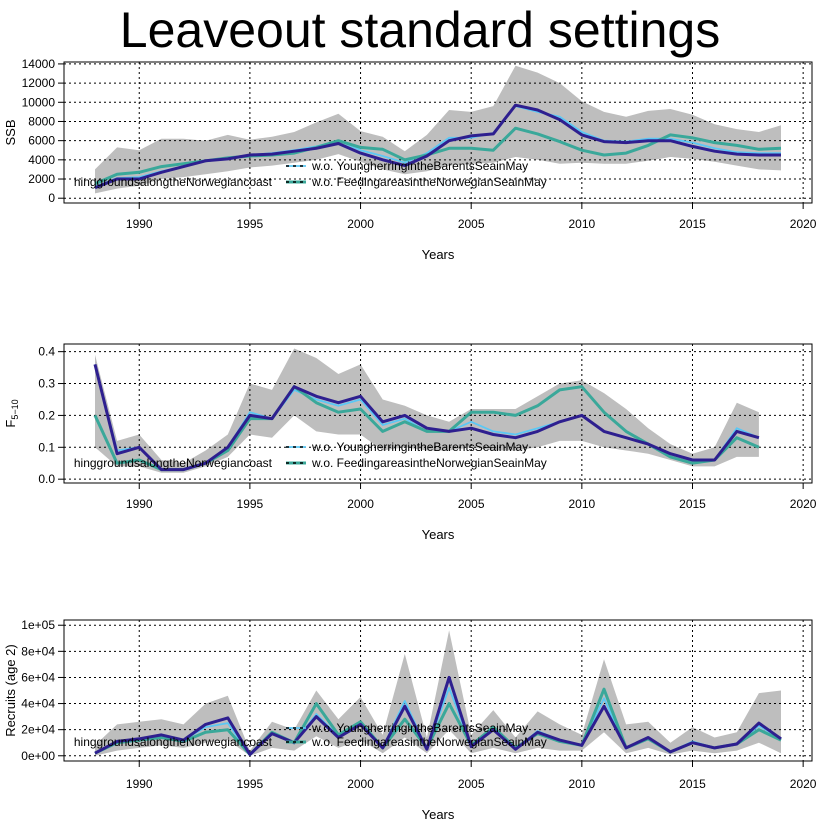 The width and height of the screenshot is (840, 840). Describe the element at coordinates (38, 756) in the screenshot. I see `y-tick-label: 0e+00` at that location.